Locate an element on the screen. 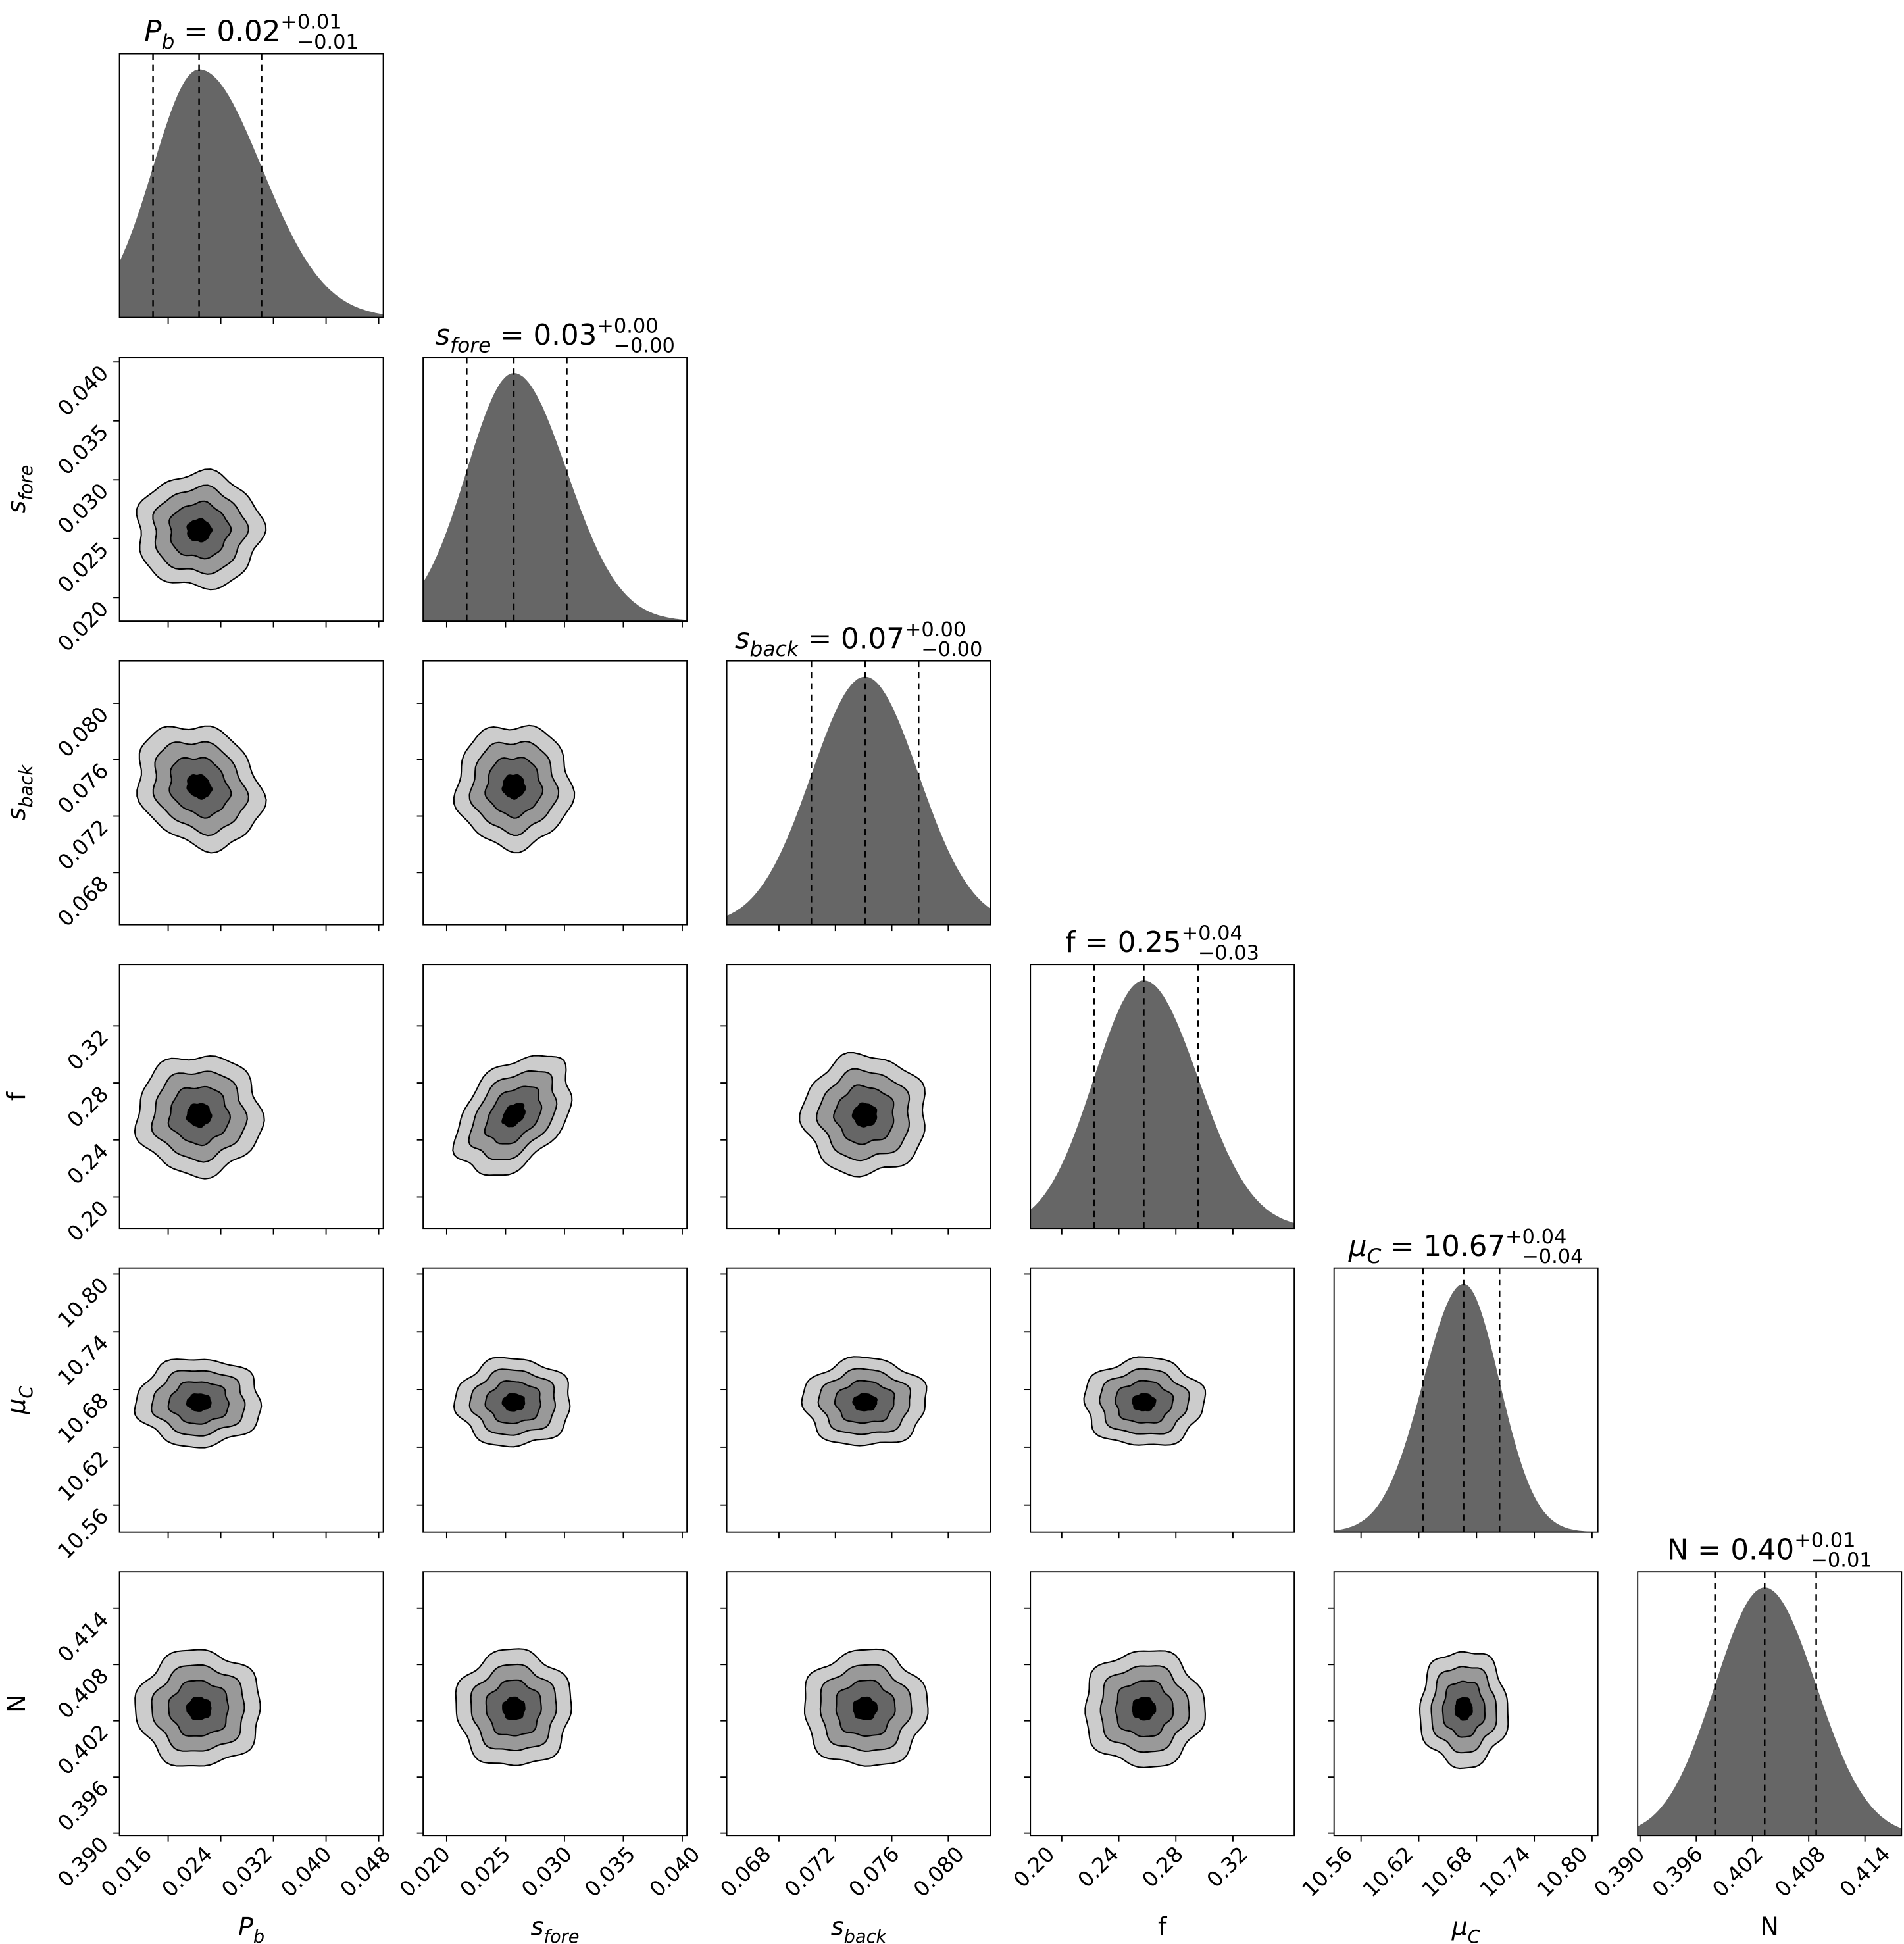 The height and width of the screenshot is (1944, 1904). x-tick-label: 0.32 is located at coordinates (1227, 1866).